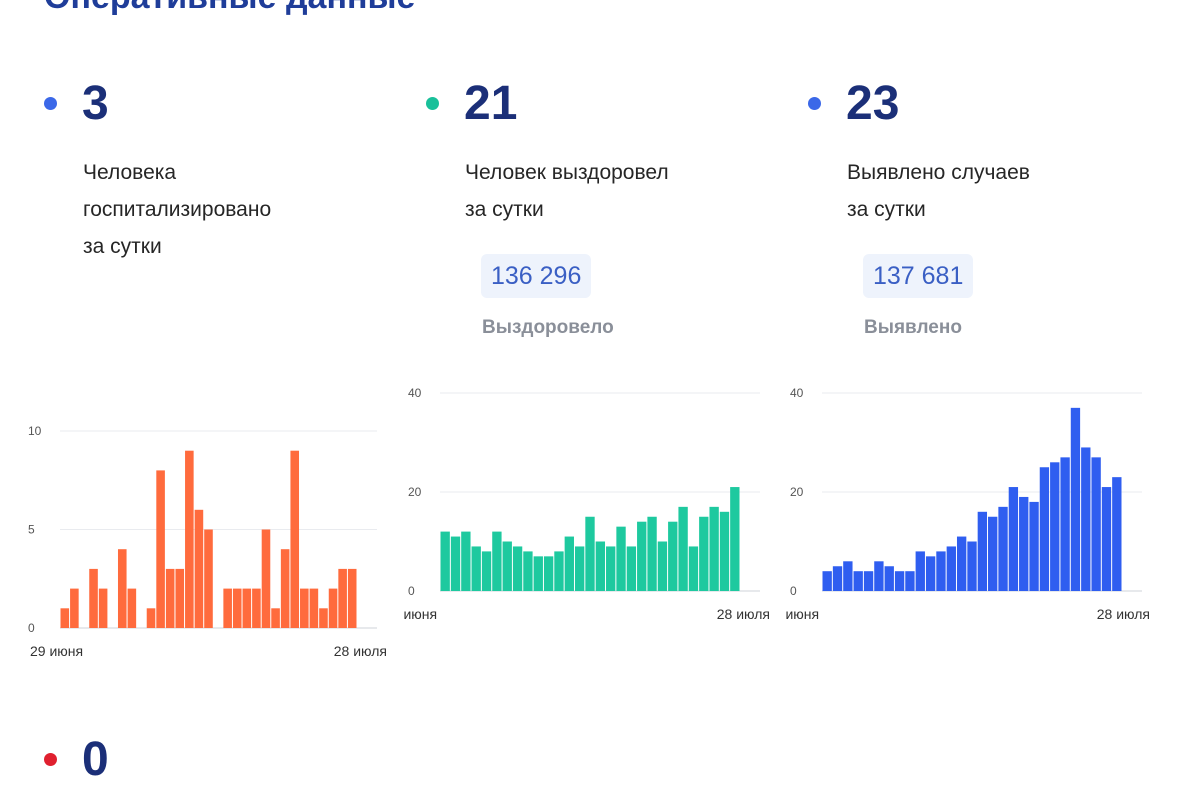 The width and height of the screenshot is (1200, 800). What do you see at coordinates (432, 103) in the screenshot?
I see `recovered-bullet-icon` at bounding box center [432, 103].